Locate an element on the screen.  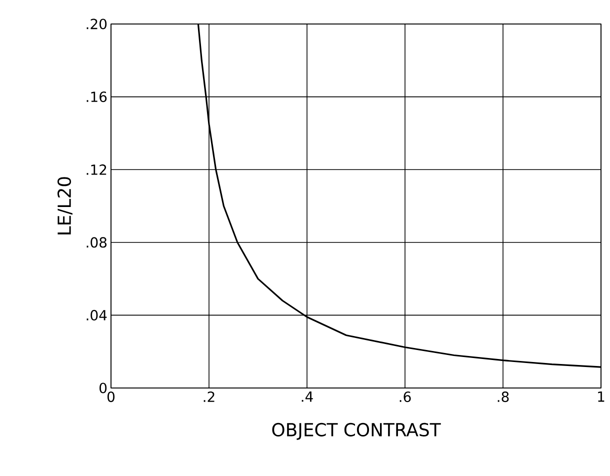
x-tick-label: .6 is located at coordinates (405, 397).